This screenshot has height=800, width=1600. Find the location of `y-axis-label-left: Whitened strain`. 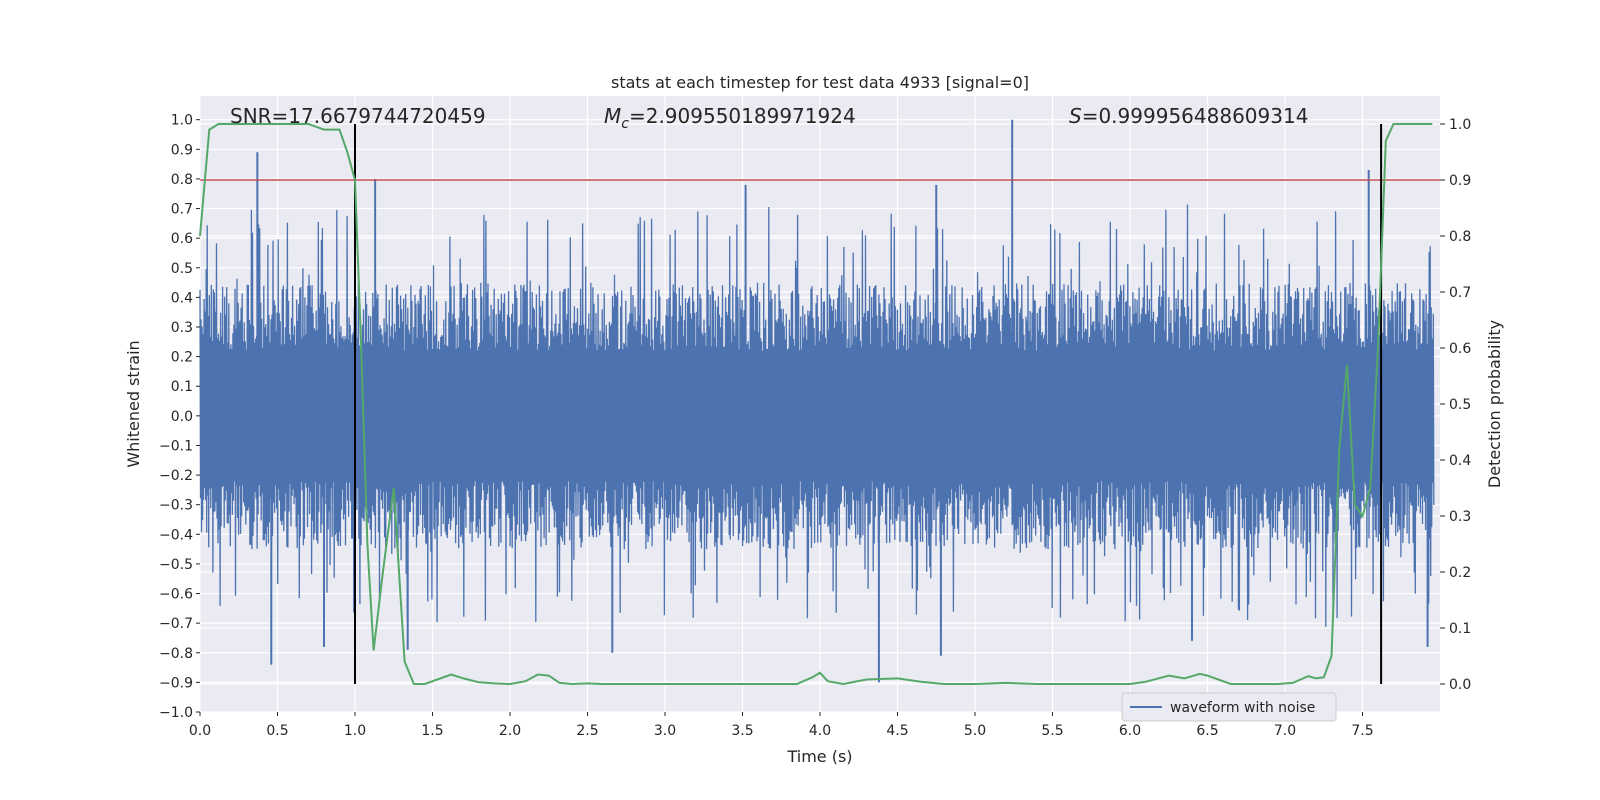

y-axis-label-left: Whitened strain is located at coordinates (133, 403).